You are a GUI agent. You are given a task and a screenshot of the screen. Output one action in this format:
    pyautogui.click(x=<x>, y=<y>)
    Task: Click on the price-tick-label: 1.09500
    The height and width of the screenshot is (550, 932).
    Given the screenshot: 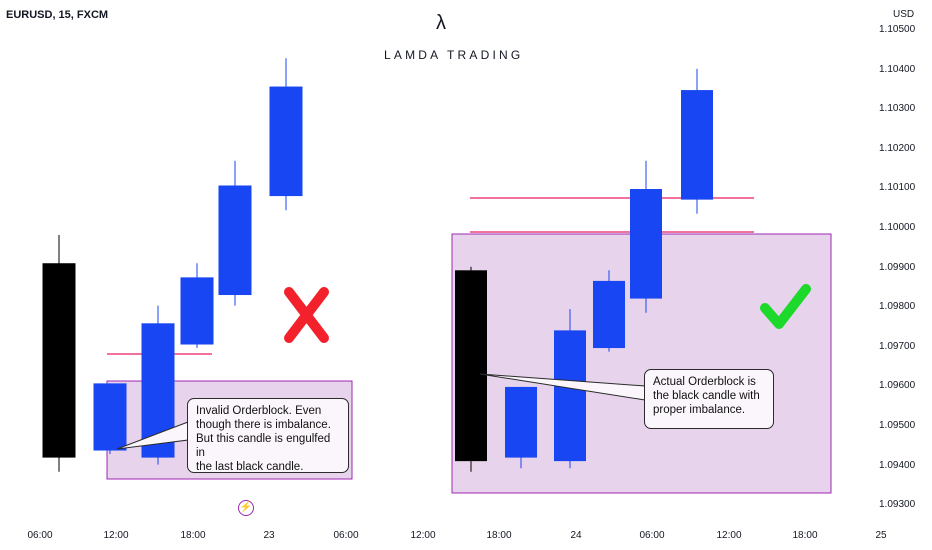 What is the action you would take?
    pyautogui.click(x=897, y=425)
    